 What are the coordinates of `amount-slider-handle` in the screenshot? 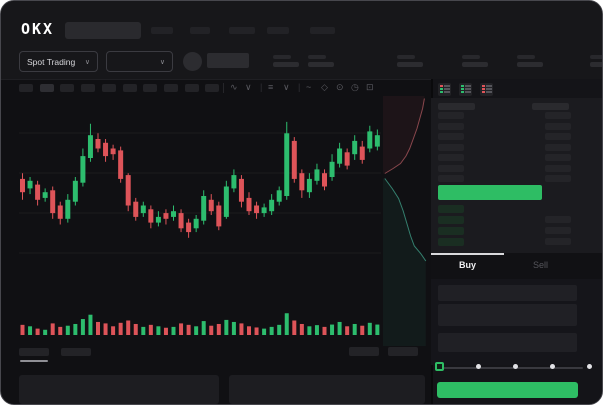 It's located at (439, 366).